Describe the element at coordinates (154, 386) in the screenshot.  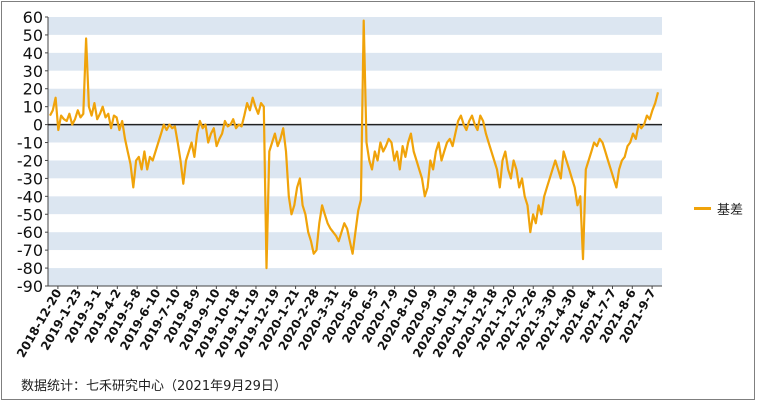
I see `source-note: 数据统计：七禾研究中心（2021年9月29日）` at that location.